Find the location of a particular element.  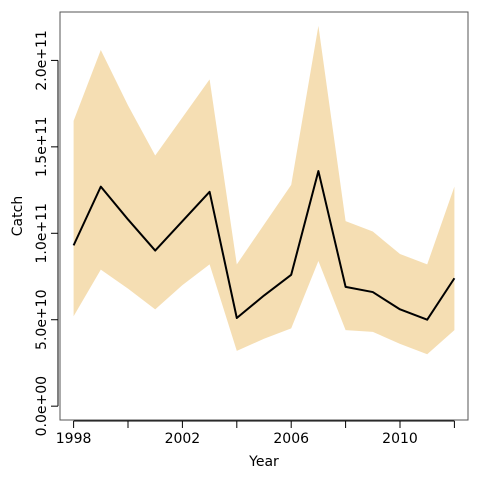

y-tick-label: 1.5e+11 is located at coordinates (42, 147).